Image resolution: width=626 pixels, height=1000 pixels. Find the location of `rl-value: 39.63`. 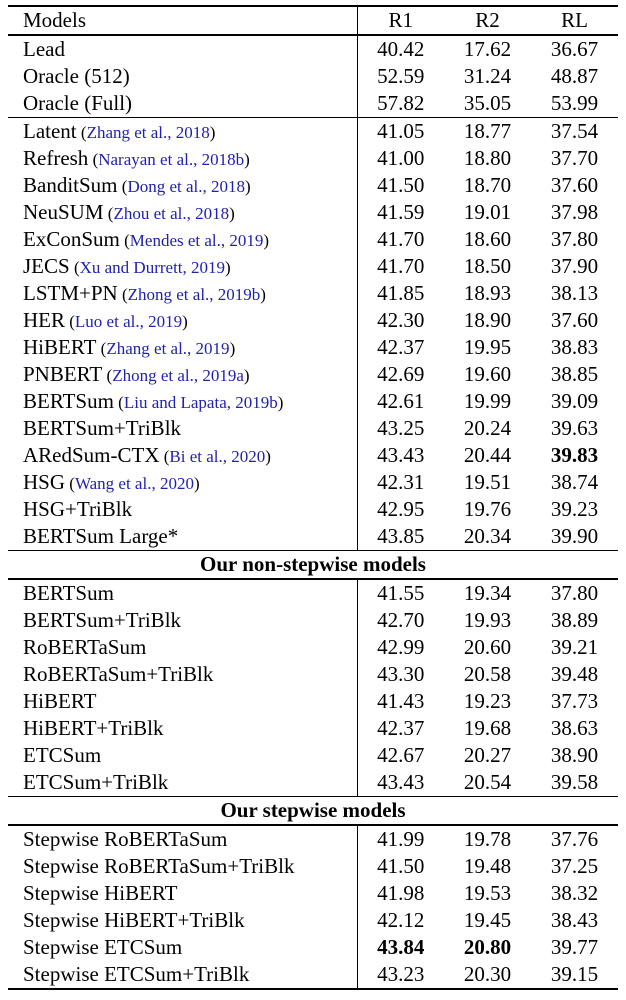

rl-value: 39.63 is located at coordinates (574, 428).